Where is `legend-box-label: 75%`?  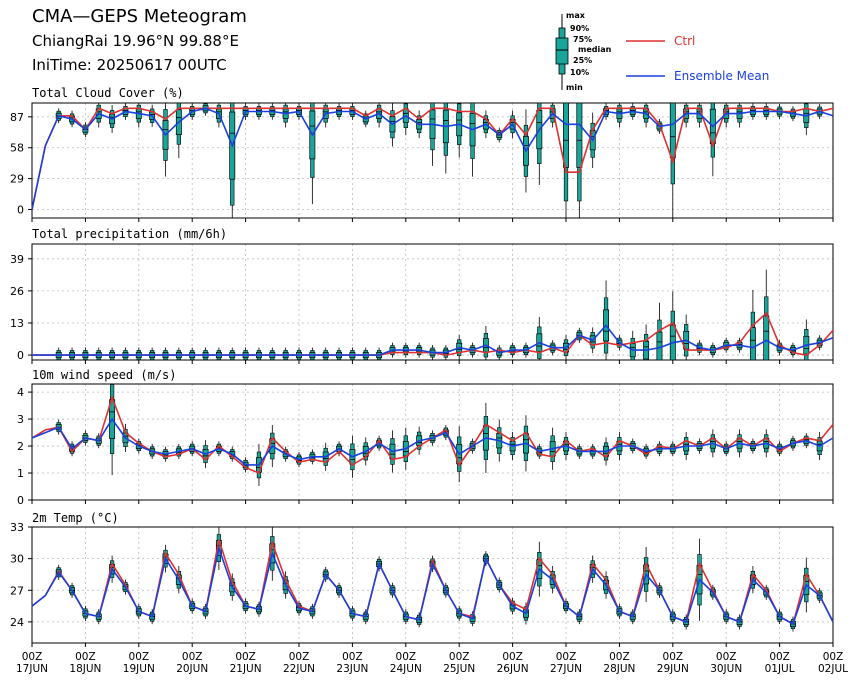
legend-box-label: 75% is located at coordinates (582, 39).